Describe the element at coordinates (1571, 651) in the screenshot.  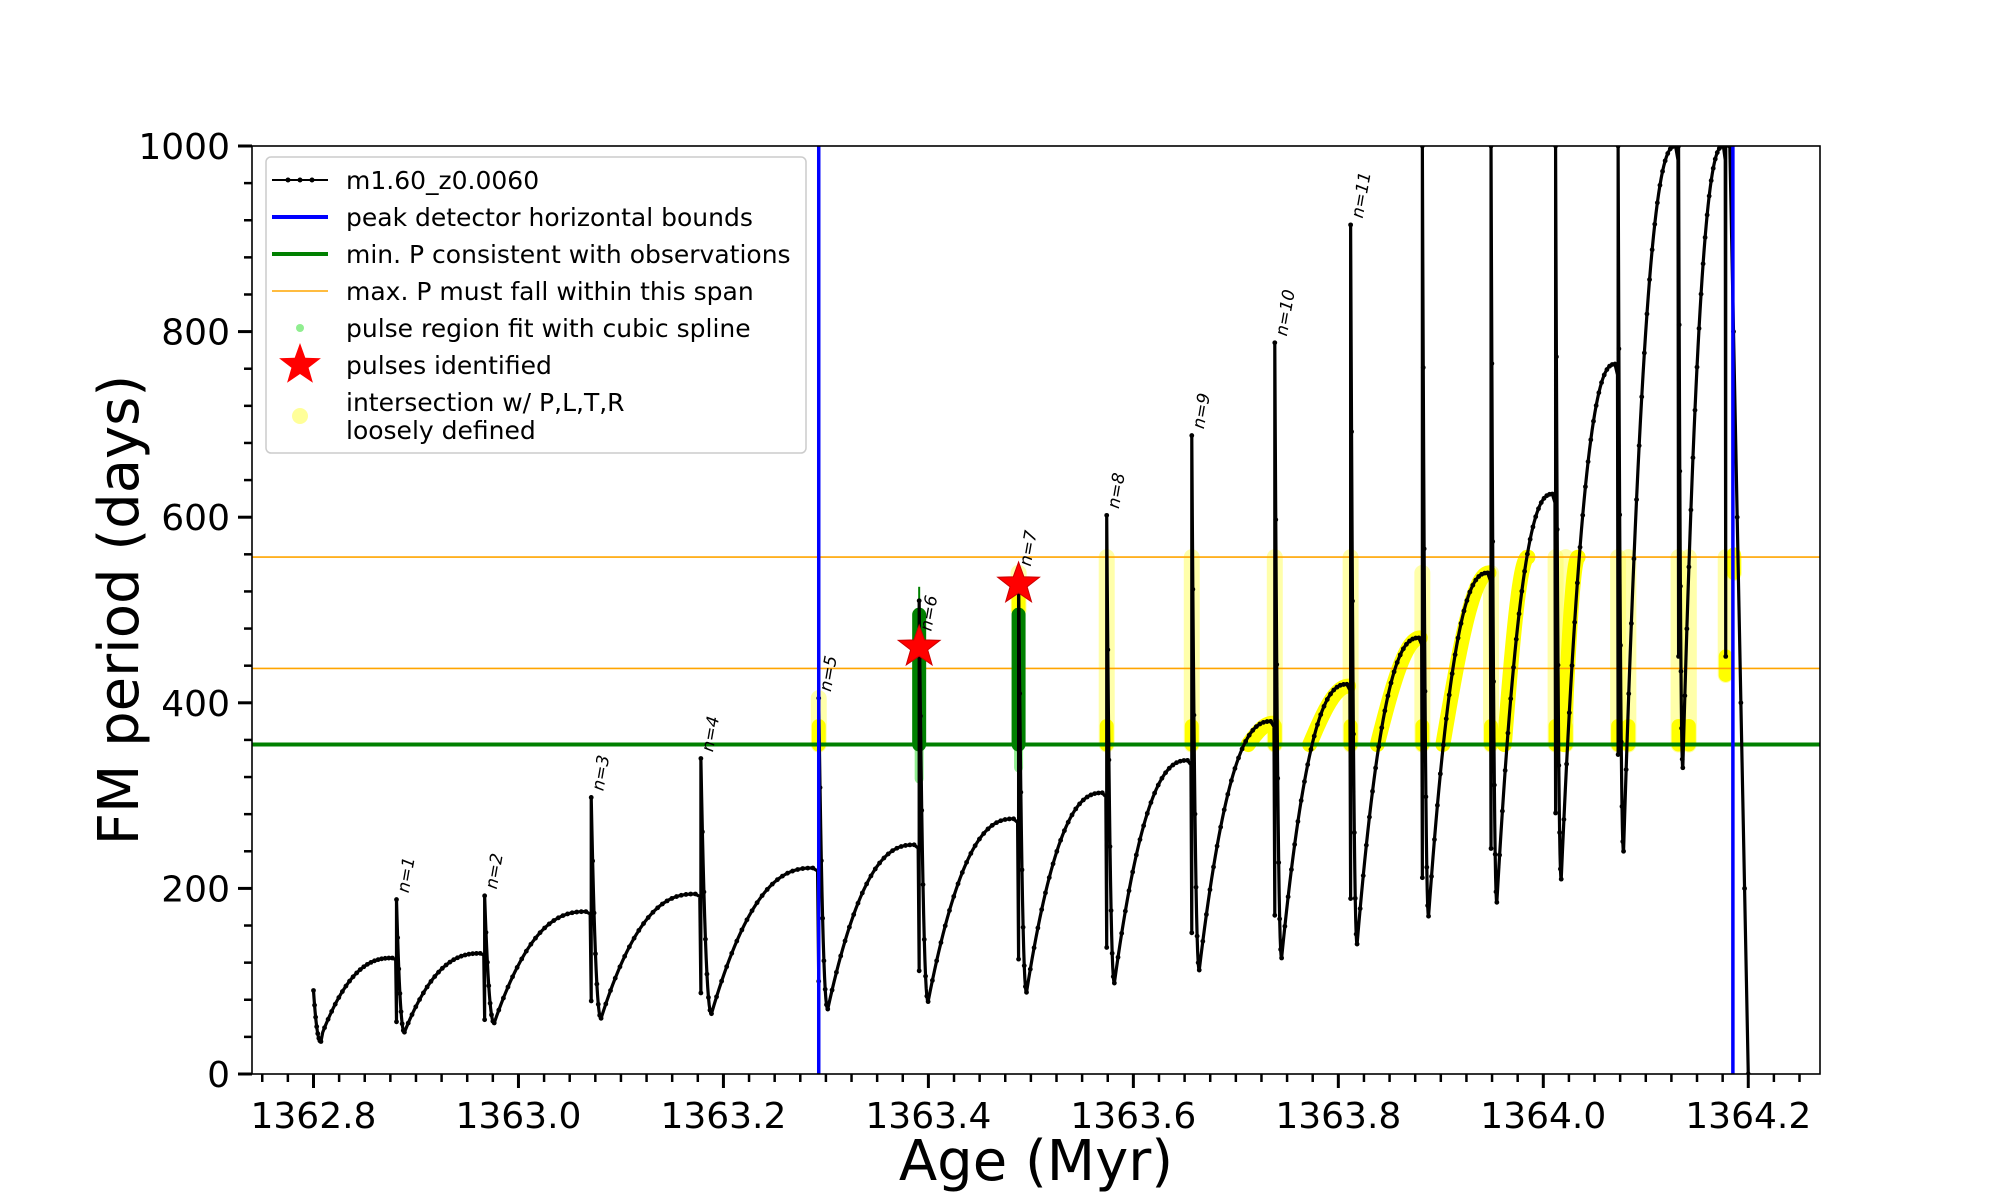
I see `intersection-arc` at that location.